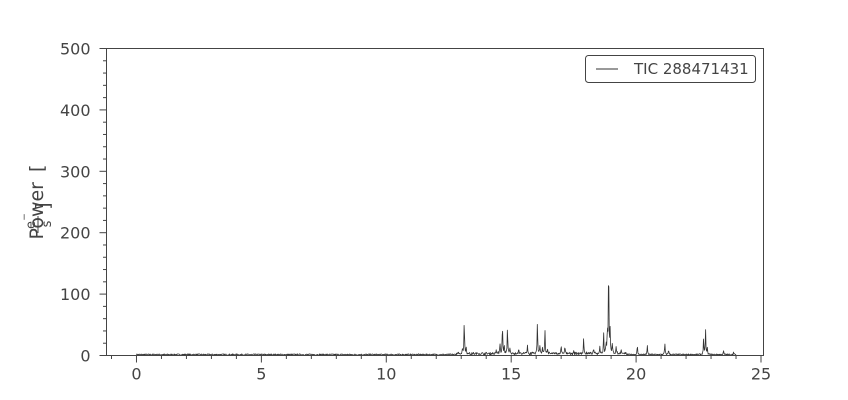  What do you see at coordinates (261, 374) in the screenshot?
I see `x-tick-label: 5` at bounding box center [261, 374].